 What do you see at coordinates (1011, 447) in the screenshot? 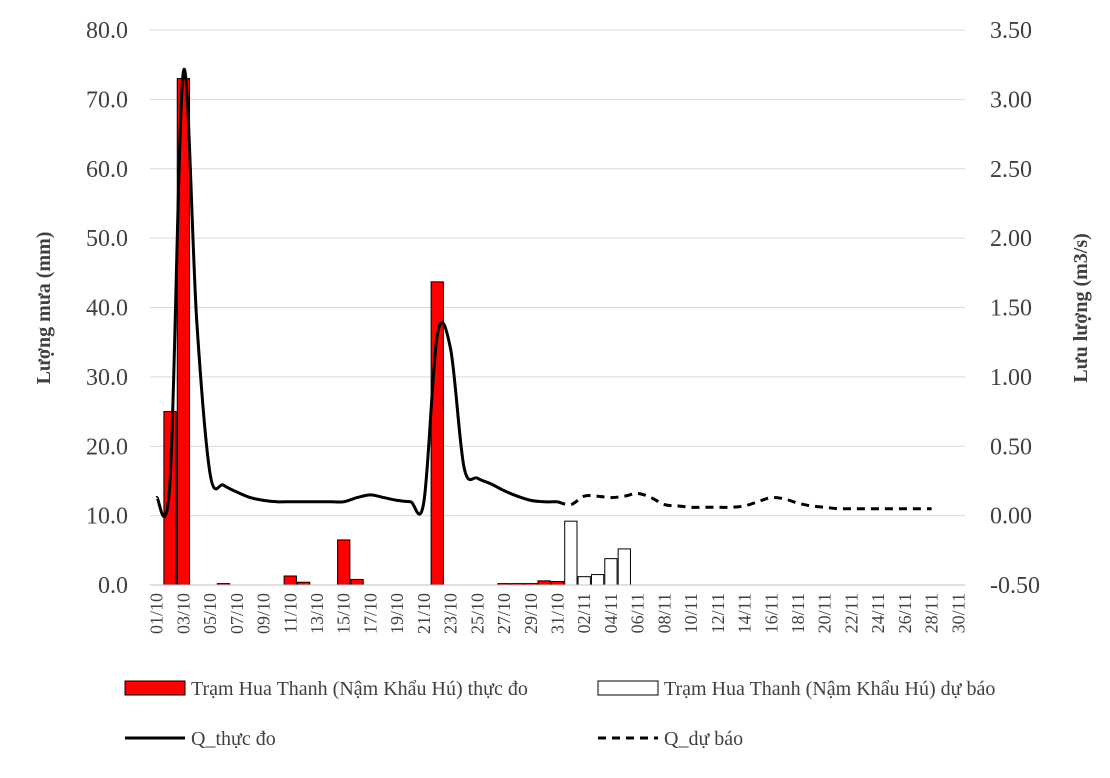
I see `right-tick-label: 0.50` at bounding box center [1011, 447].